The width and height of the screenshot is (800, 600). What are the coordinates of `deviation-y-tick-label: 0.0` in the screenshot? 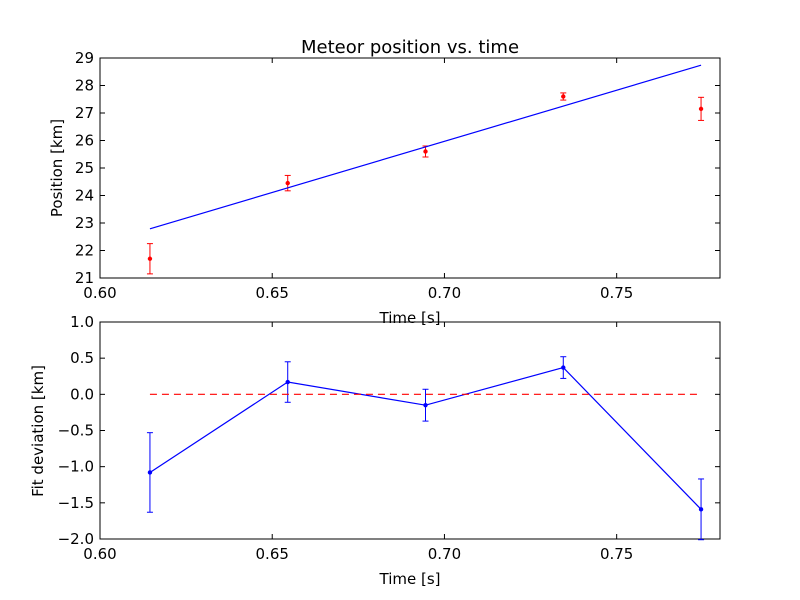 It's located at (82, 394).